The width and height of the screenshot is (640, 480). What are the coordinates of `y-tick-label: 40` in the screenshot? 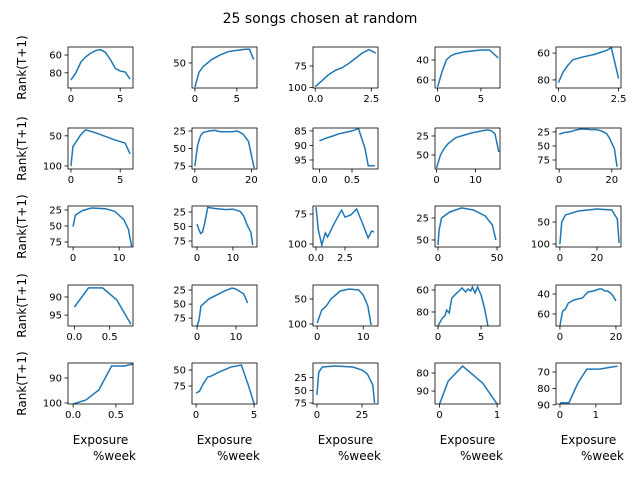 It's located at (543, 295).